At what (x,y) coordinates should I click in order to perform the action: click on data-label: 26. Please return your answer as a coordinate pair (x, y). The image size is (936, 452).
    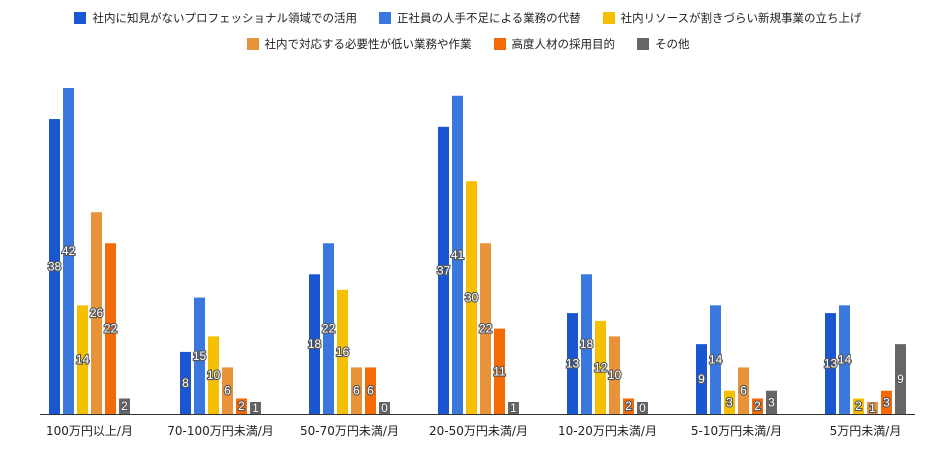
    Looking at the image, I should click on (97, 313).